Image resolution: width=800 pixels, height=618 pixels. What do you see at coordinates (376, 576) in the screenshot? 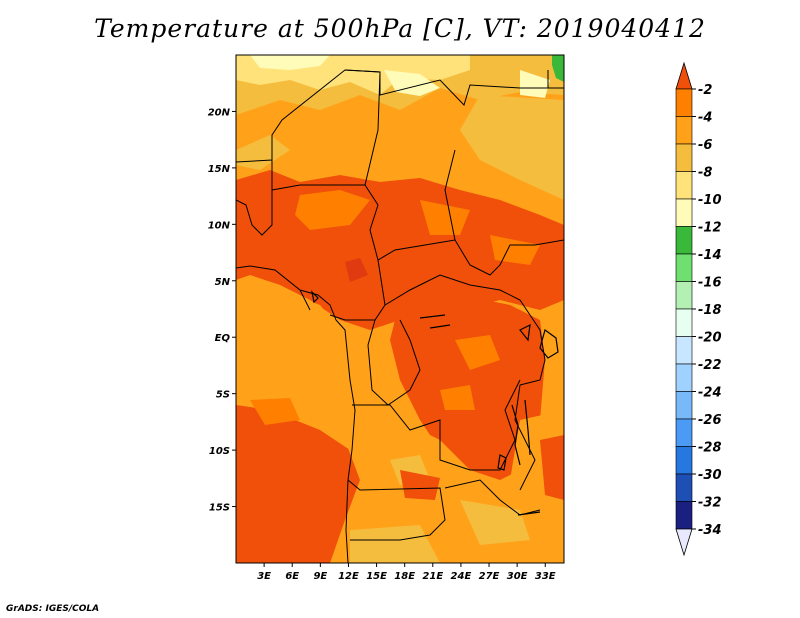
I see `lon-tick-label: 15E` at bounding box center [376, 576].